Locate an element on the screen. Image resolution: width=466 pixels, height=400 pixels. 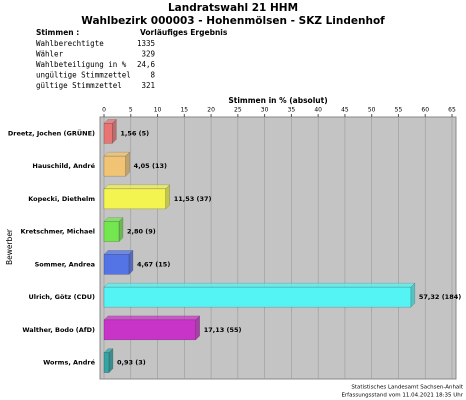
x-tick-label: 45 is located at coordinates (345, 110).